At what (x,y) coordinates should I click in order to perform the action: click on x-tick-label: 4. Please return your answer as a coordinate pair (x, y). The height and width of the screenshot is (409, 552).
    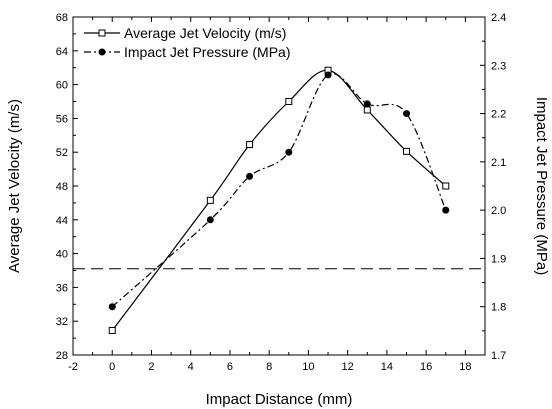
    Looking at the image, I should click on (191, 367).